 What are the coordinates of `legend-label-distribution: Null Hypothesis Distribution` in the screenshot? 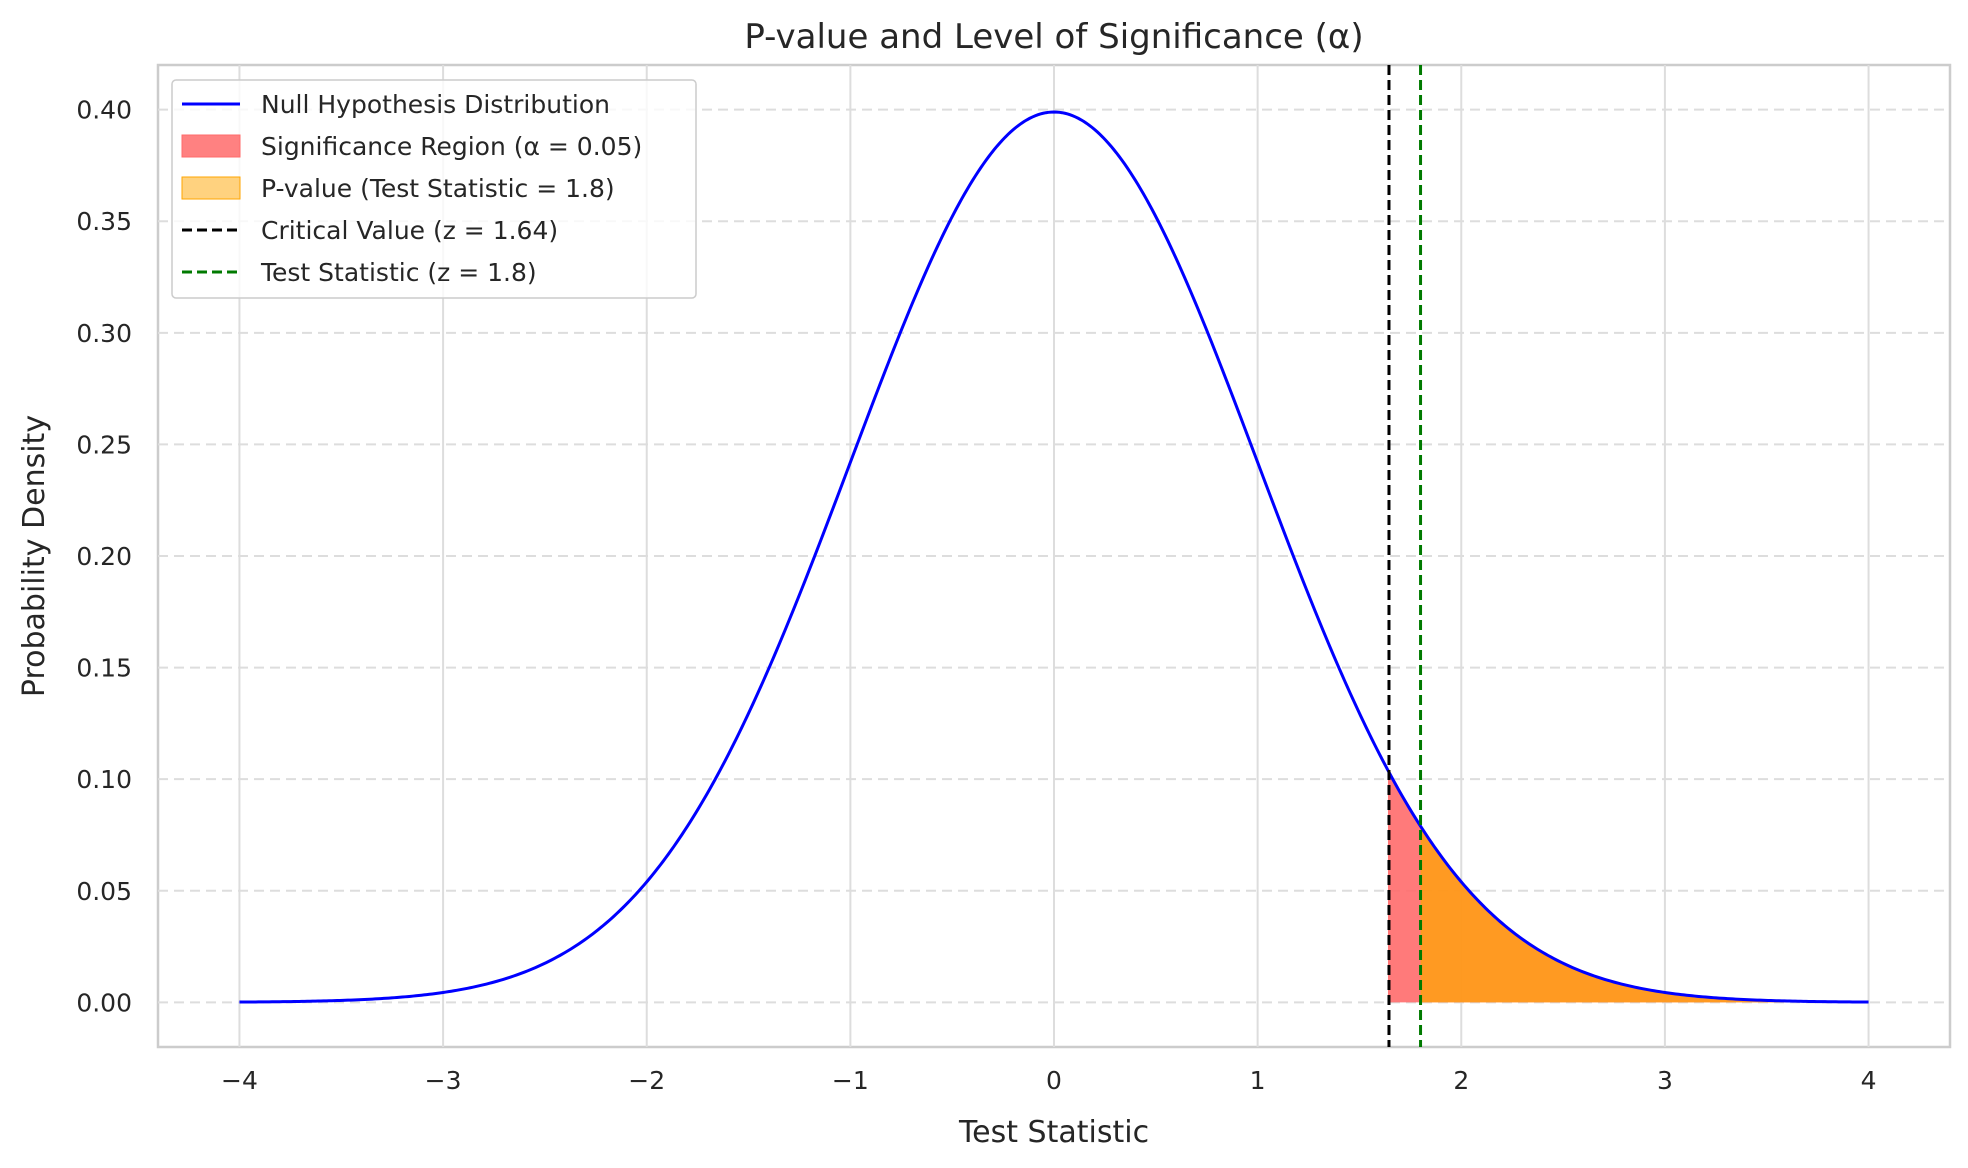 It's located at (435, 104).